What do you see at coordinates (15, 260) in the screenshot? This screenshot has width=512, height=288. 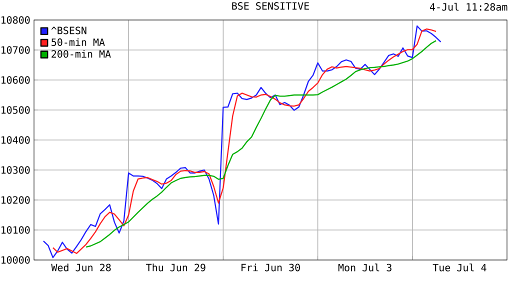 I see `y-tick-label: 10000` at bounding box center [15, 260].